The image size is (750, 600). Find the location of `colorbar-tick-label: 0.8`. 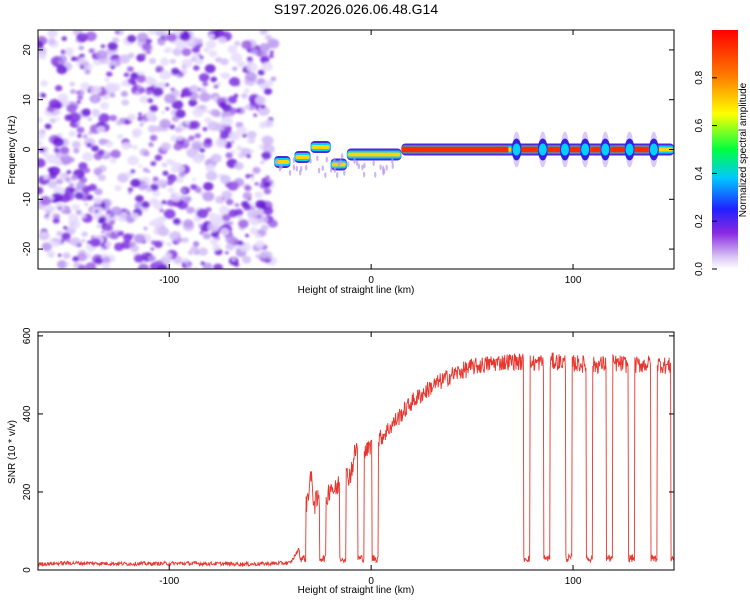

colorbar-tick-label: 0.8 is located at coordinates (699, 77).